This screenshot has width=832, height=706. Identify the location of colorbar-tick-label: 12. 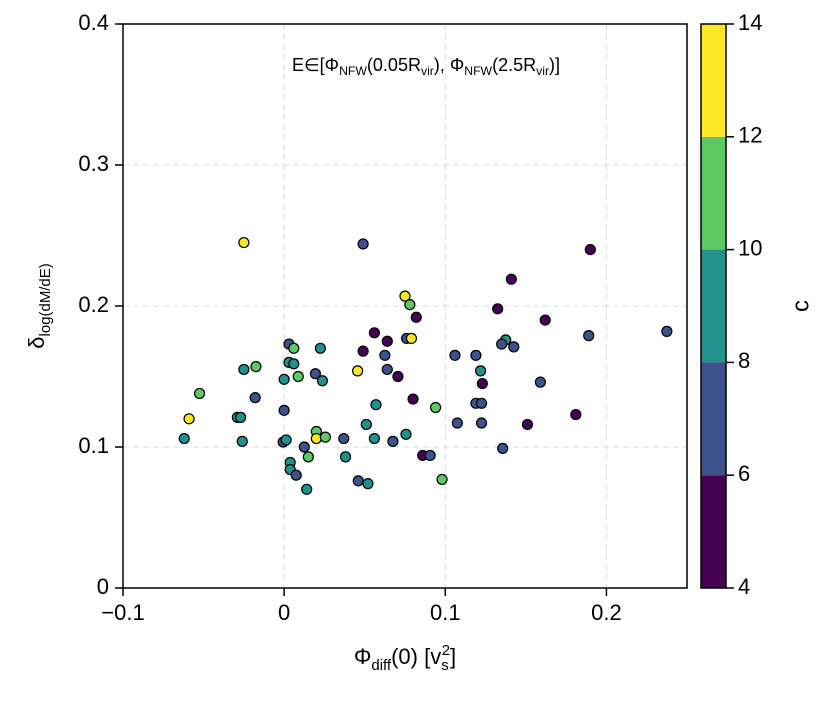
(750, 135).